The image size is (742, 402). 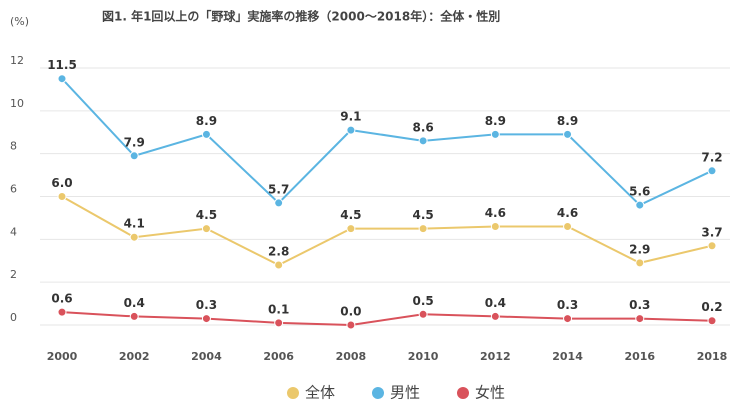 What do you see at coordinates (490, 393) in the screenshot?
I see `legend-label: 女性` at bounding box center [490, 393].